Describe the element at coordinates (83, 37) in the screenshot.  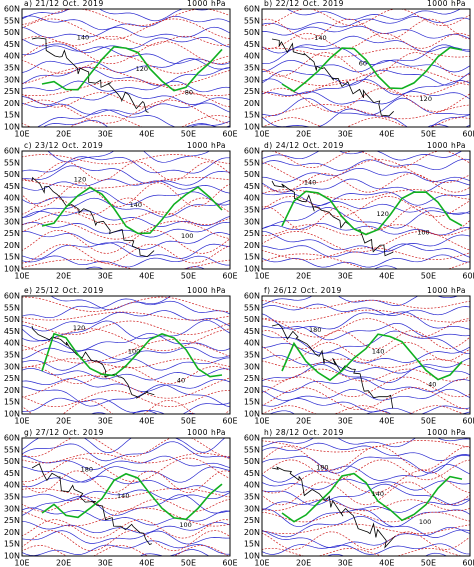
I see `contour-label: 140` at that location.